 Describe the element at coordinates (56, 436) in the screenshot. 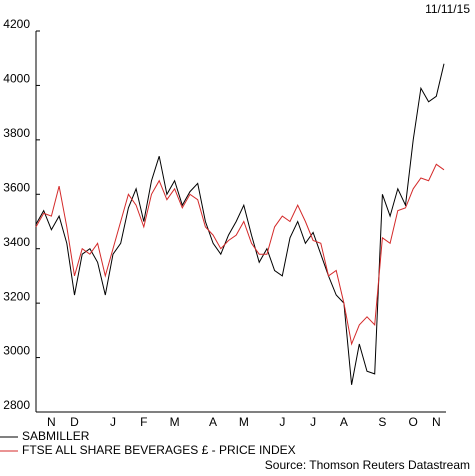

I see `legend-label: SABMILLER` at that location.